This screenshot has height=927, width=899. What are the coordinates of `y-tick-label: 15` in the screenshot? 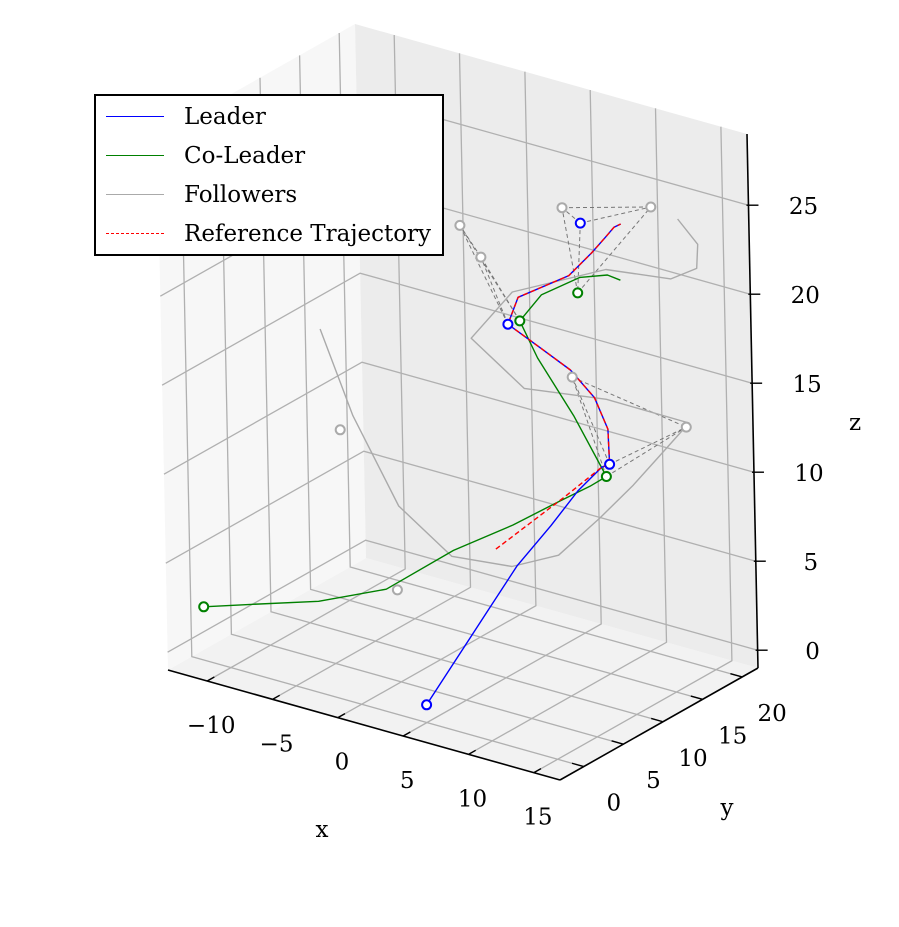 It's located at (732, 736).